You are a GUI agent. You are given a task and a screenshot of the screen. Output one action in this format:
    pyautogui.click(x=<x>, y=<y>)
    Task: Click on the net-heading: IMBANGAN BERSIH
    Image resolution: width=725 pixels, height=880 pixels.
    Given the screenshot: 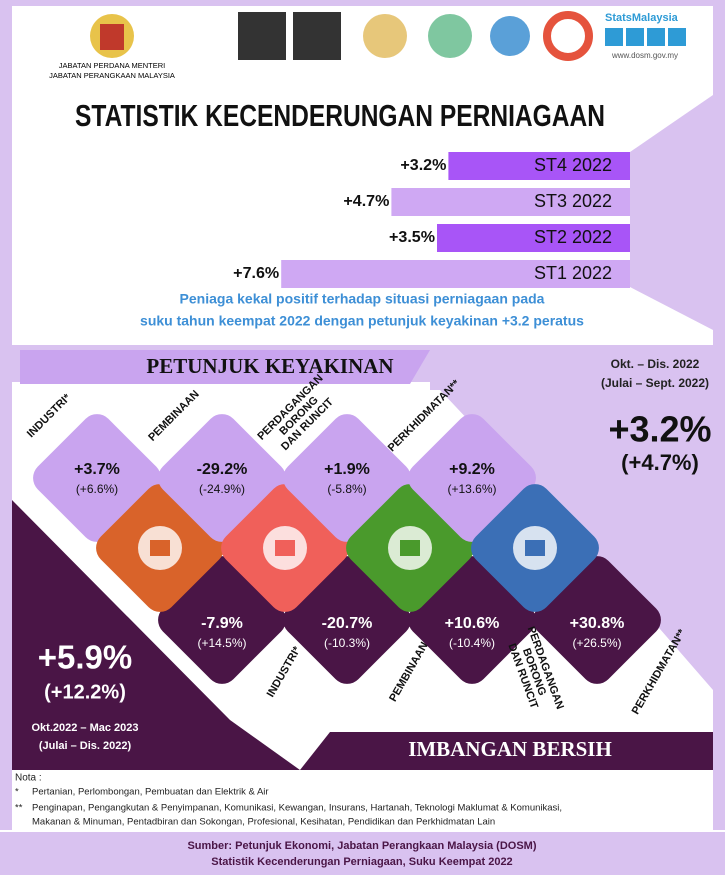 What is the action you would take?
    pyautogui.click(x=510, y=749)
    